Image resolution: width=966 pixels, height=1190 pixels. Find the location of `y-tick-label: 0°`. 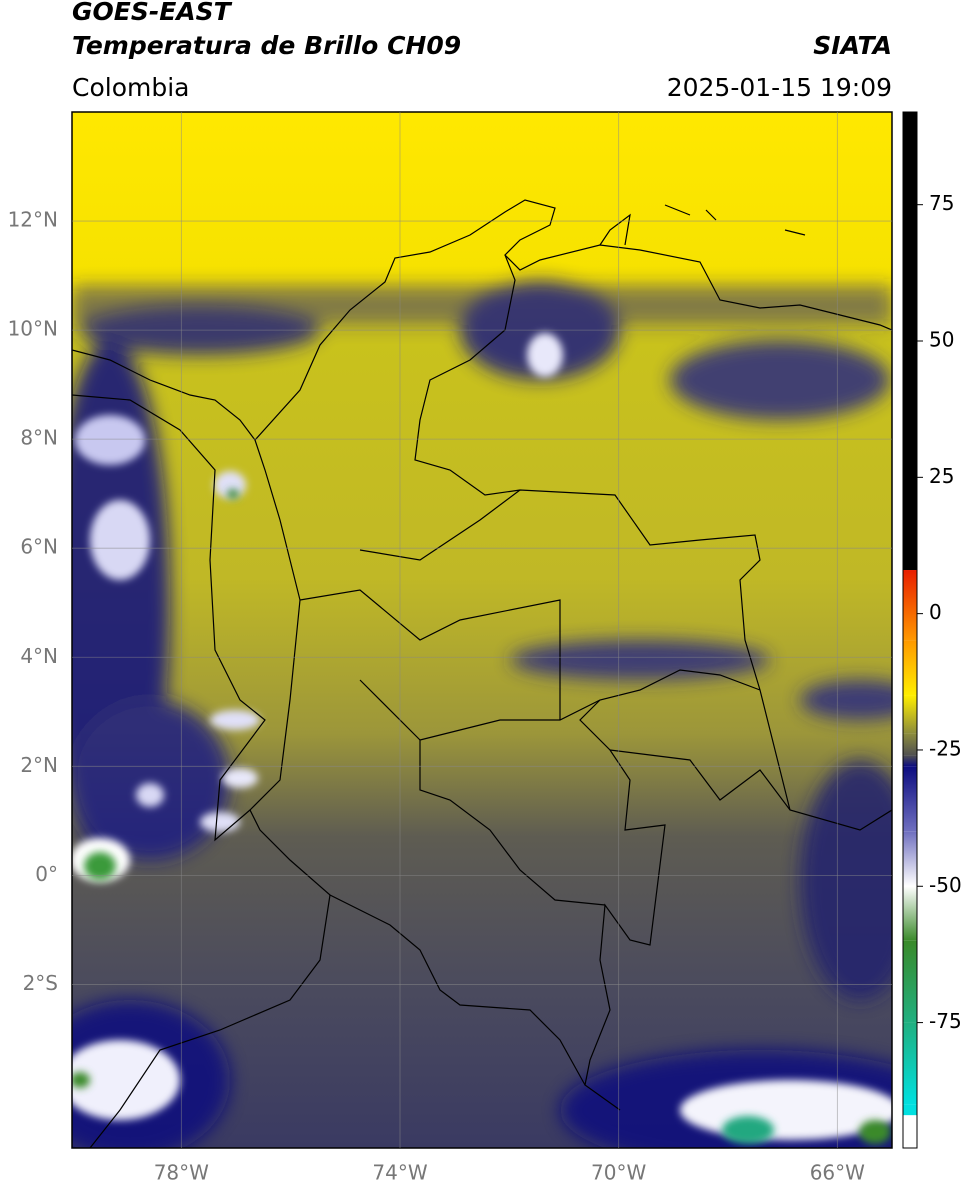

y-tick-label: 0° is located at coordinates (46, 874).